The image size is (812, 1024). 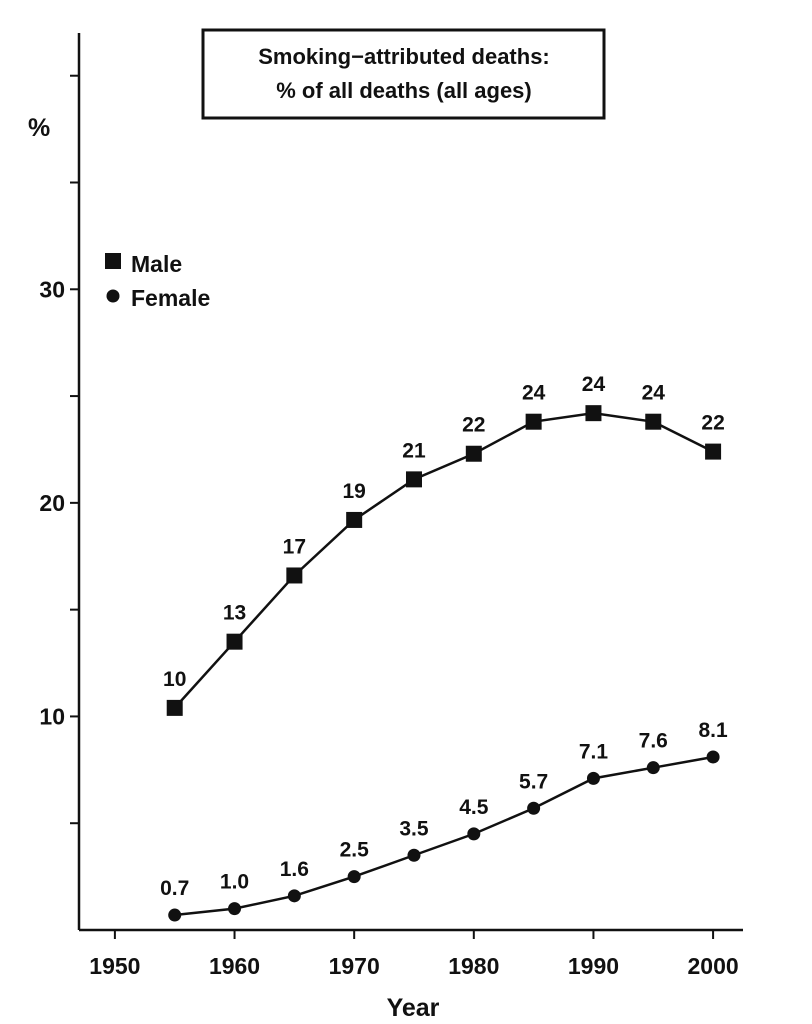 I want to click on point-female-1985, so click(x=534, y=808).